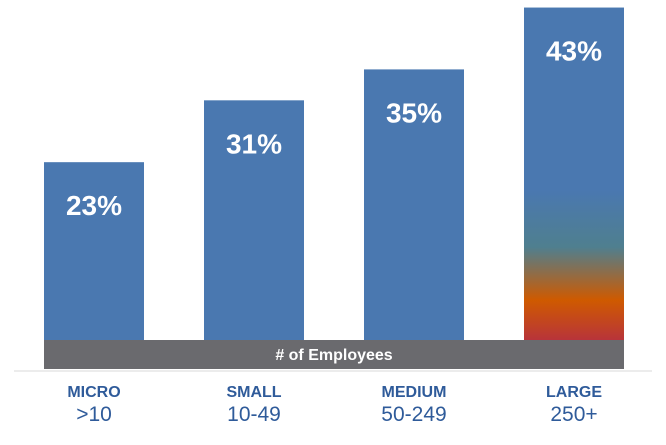 The width and height of the screenshot is (666, 445). I want to click on tick-label-micro: MICRO, so click(93, 392).